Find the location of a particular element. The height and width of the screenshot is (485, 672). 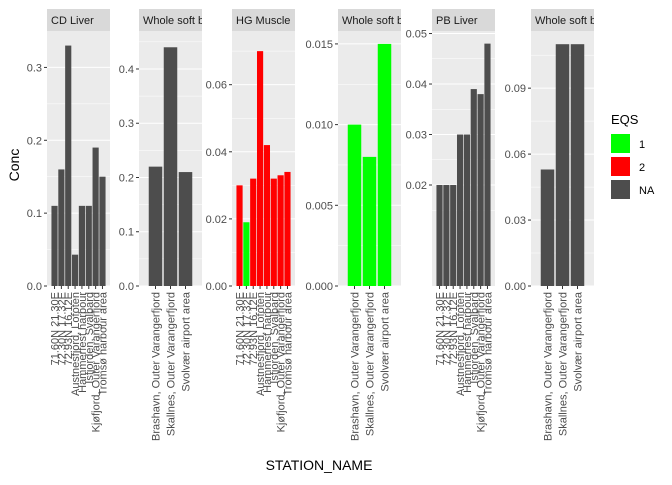

y-tick-label: 0.005 is located at coordinates (319, 206).